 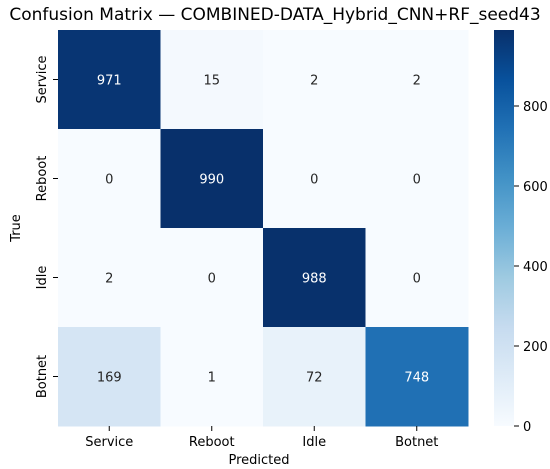 I want to click on cell-value-label: 72, so click(x=314, y=378).